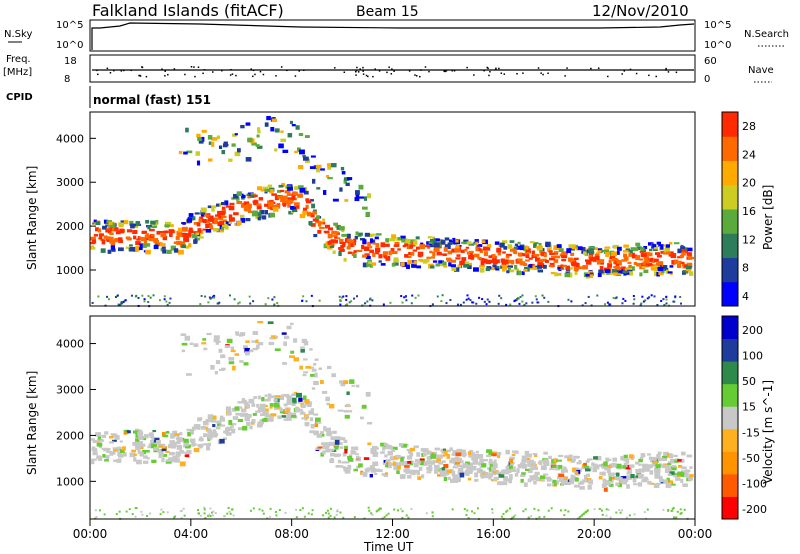 Image resolution: width=800 pixels, height=554 pixels. What do you see at coordinates (730, 124) in the screenshot?
I see `colorbar-swatch` at bounding box center [730, 124].